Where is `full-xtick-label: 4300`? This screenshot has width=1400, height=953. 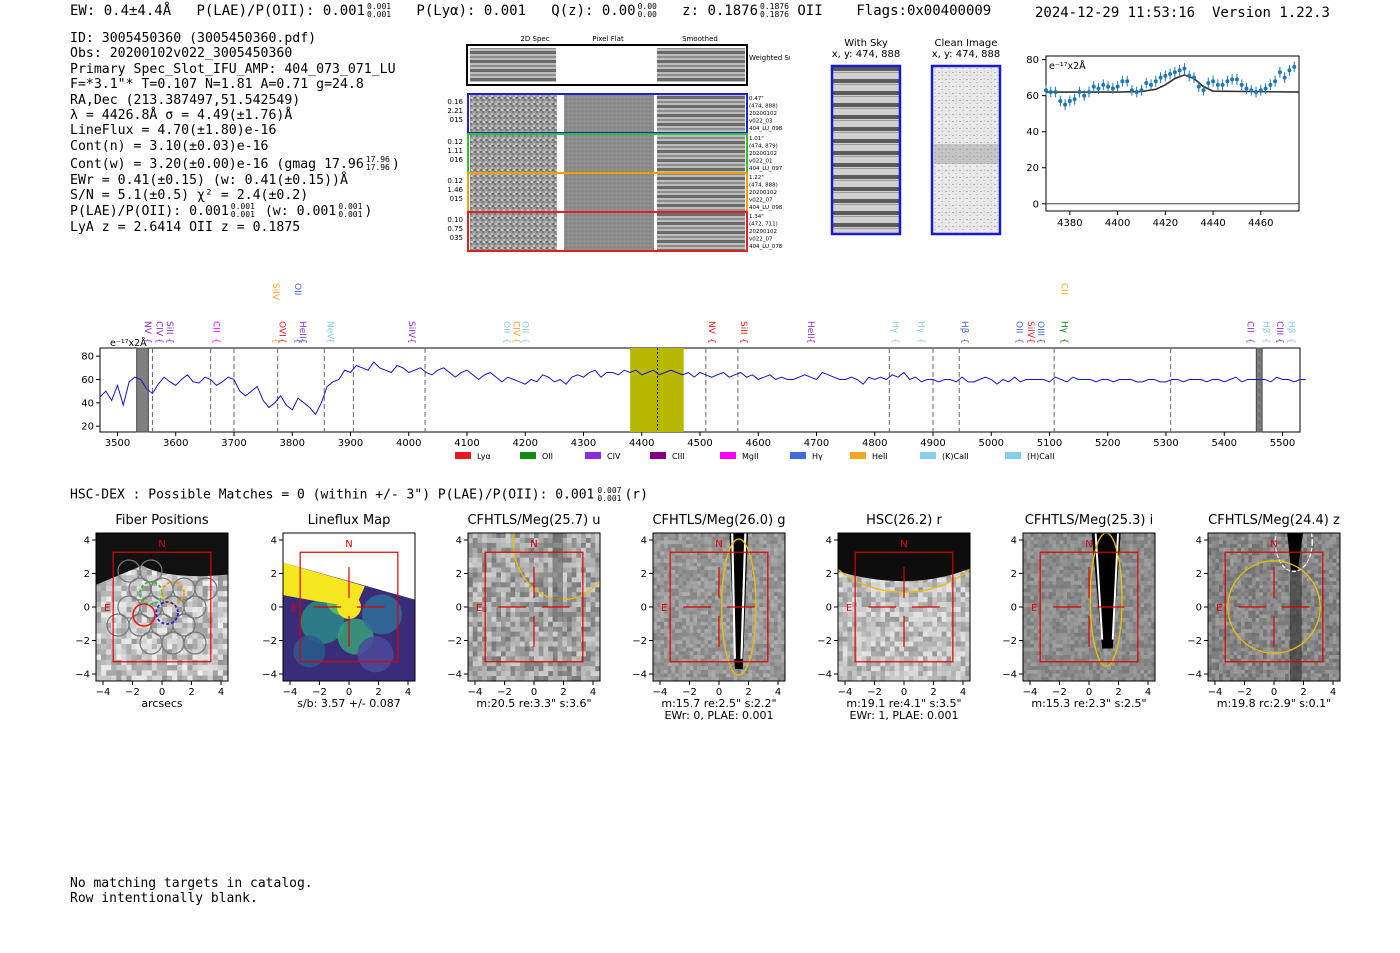 full-xtick-label: 4300 is located at coordinates (583, 443).